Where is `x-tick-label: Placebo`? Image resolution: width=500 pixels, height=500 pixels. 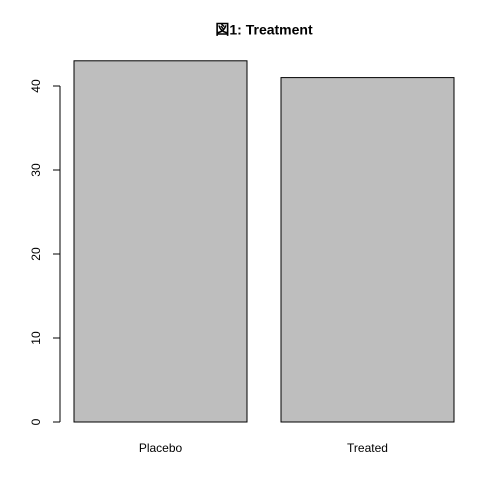 x-tick-label: Placebo is located at coordinates (161, 448).